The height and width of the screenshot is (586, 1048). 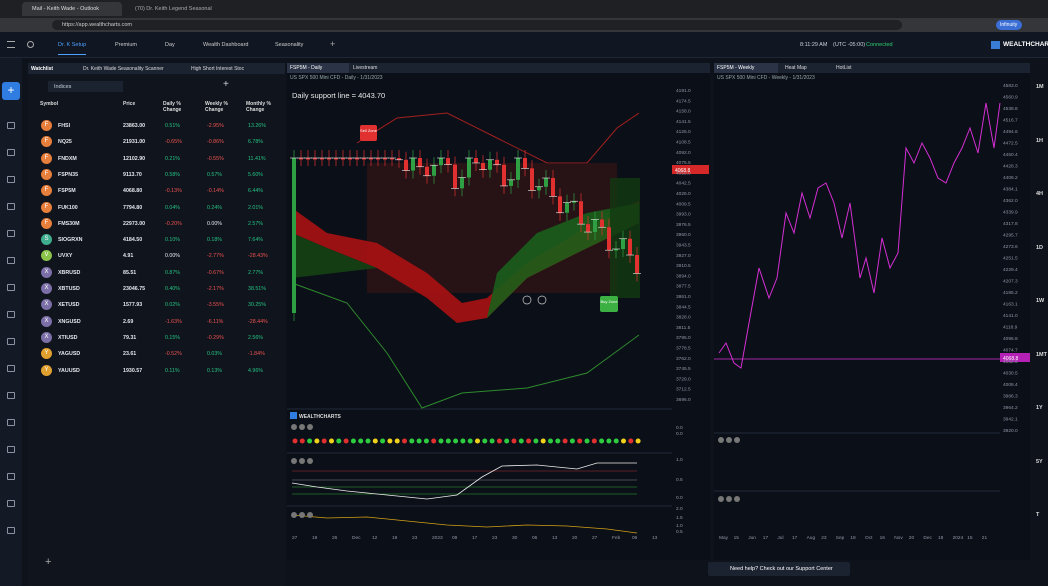 What do you see at coordinates (477, 25) in the screenshot?
I see `url-bar: https://app.wealthcharts.com` at bounding box center [477, 25].